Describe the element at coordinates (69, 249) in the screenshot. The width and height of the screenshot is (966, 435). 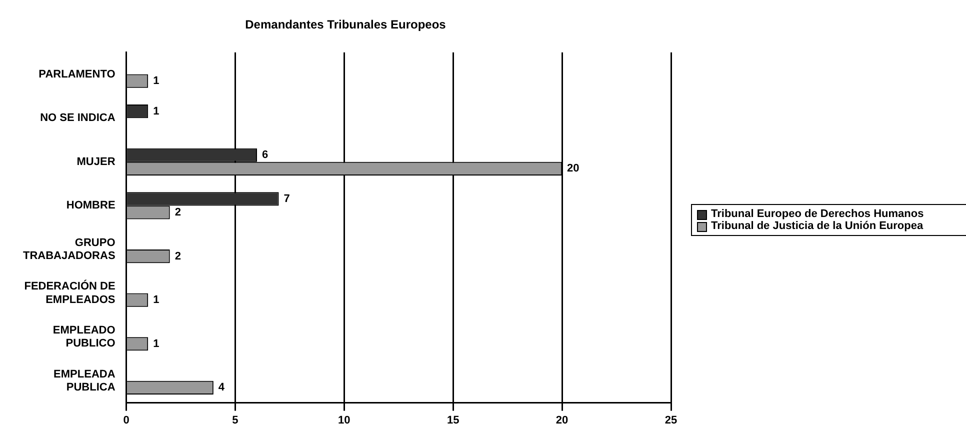
I see `y-tick-label: GRUPO TRABAJADORAS` at that location.